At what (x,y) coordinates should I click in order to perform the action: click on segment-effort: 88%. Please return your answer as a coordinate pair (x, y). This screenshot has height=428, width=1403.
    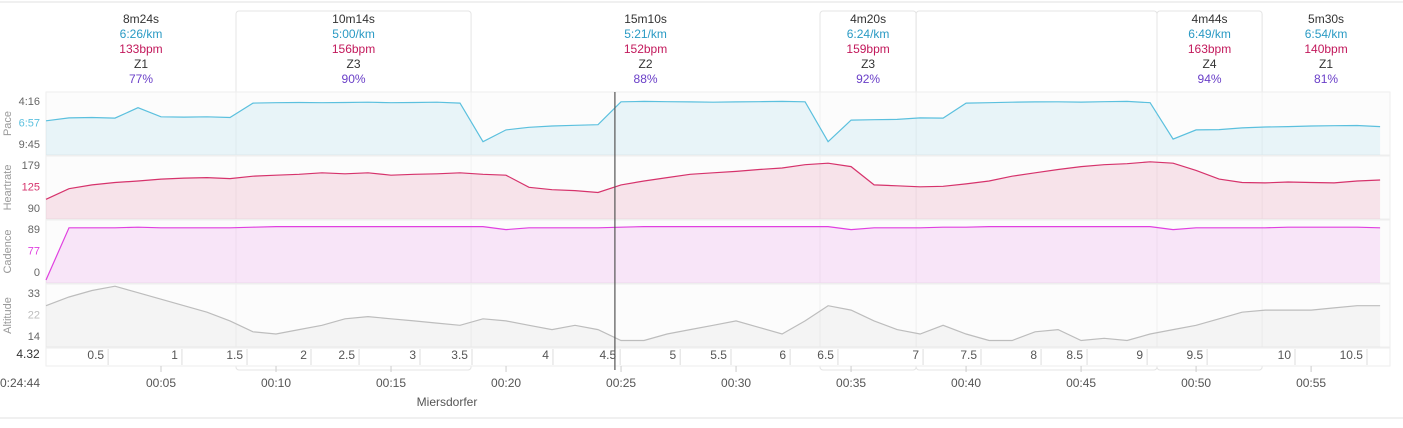
    Looking at the image, I should click on (646, 79).